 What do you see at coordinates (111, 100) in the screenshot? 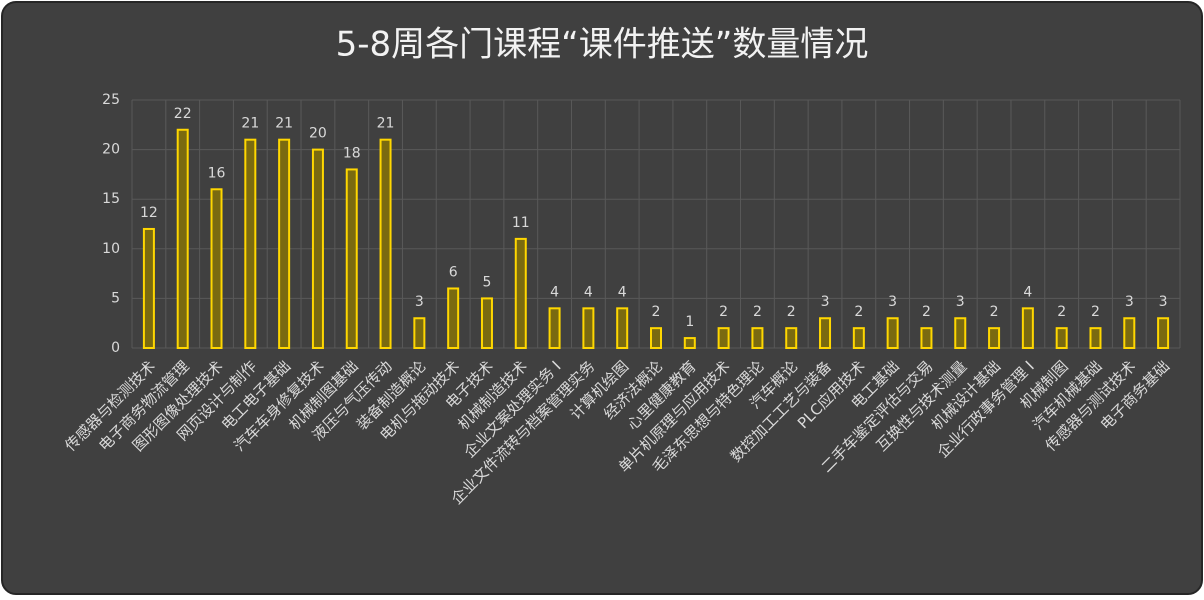
I see `y-tick-label: 25` at bounding box center [111, 100].